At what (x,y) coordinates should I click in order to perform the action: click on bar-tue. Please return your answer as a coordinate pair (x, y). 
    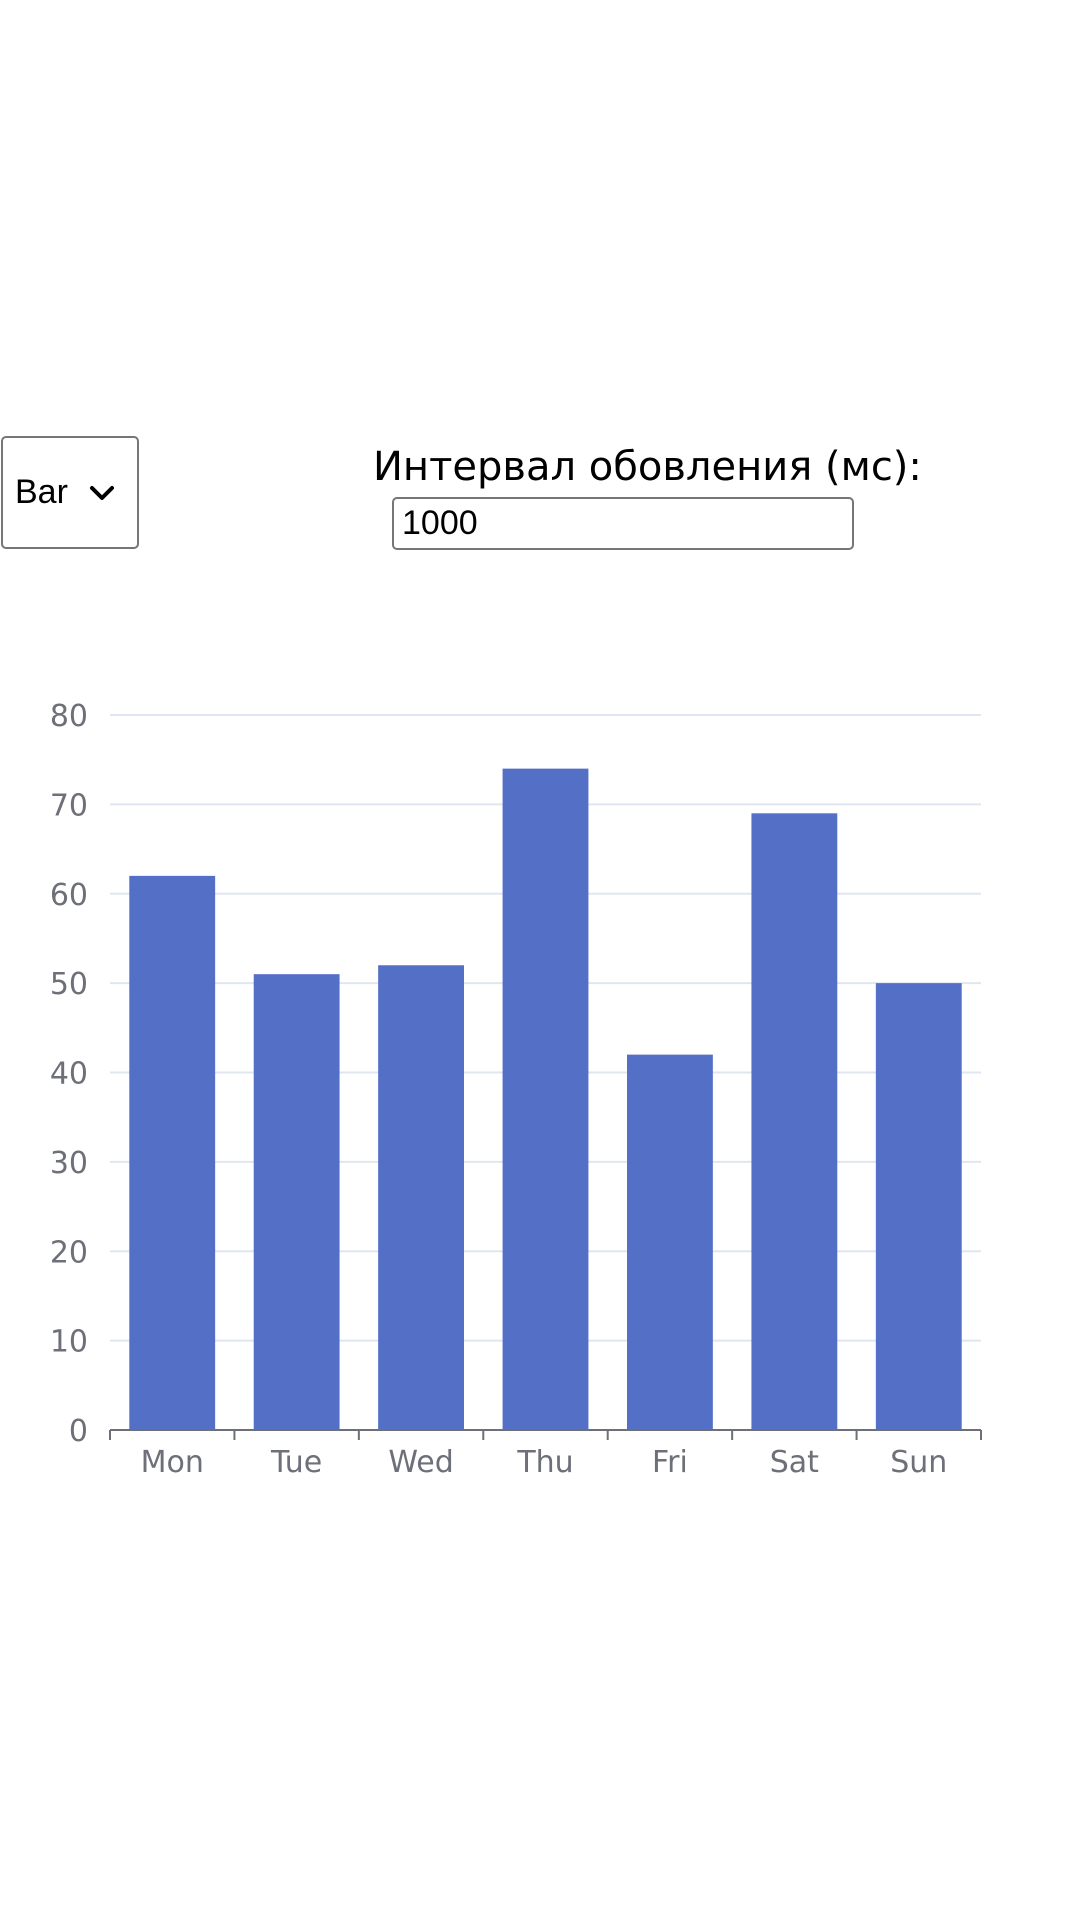
    Looking at the image, I should click on (296, 1202).